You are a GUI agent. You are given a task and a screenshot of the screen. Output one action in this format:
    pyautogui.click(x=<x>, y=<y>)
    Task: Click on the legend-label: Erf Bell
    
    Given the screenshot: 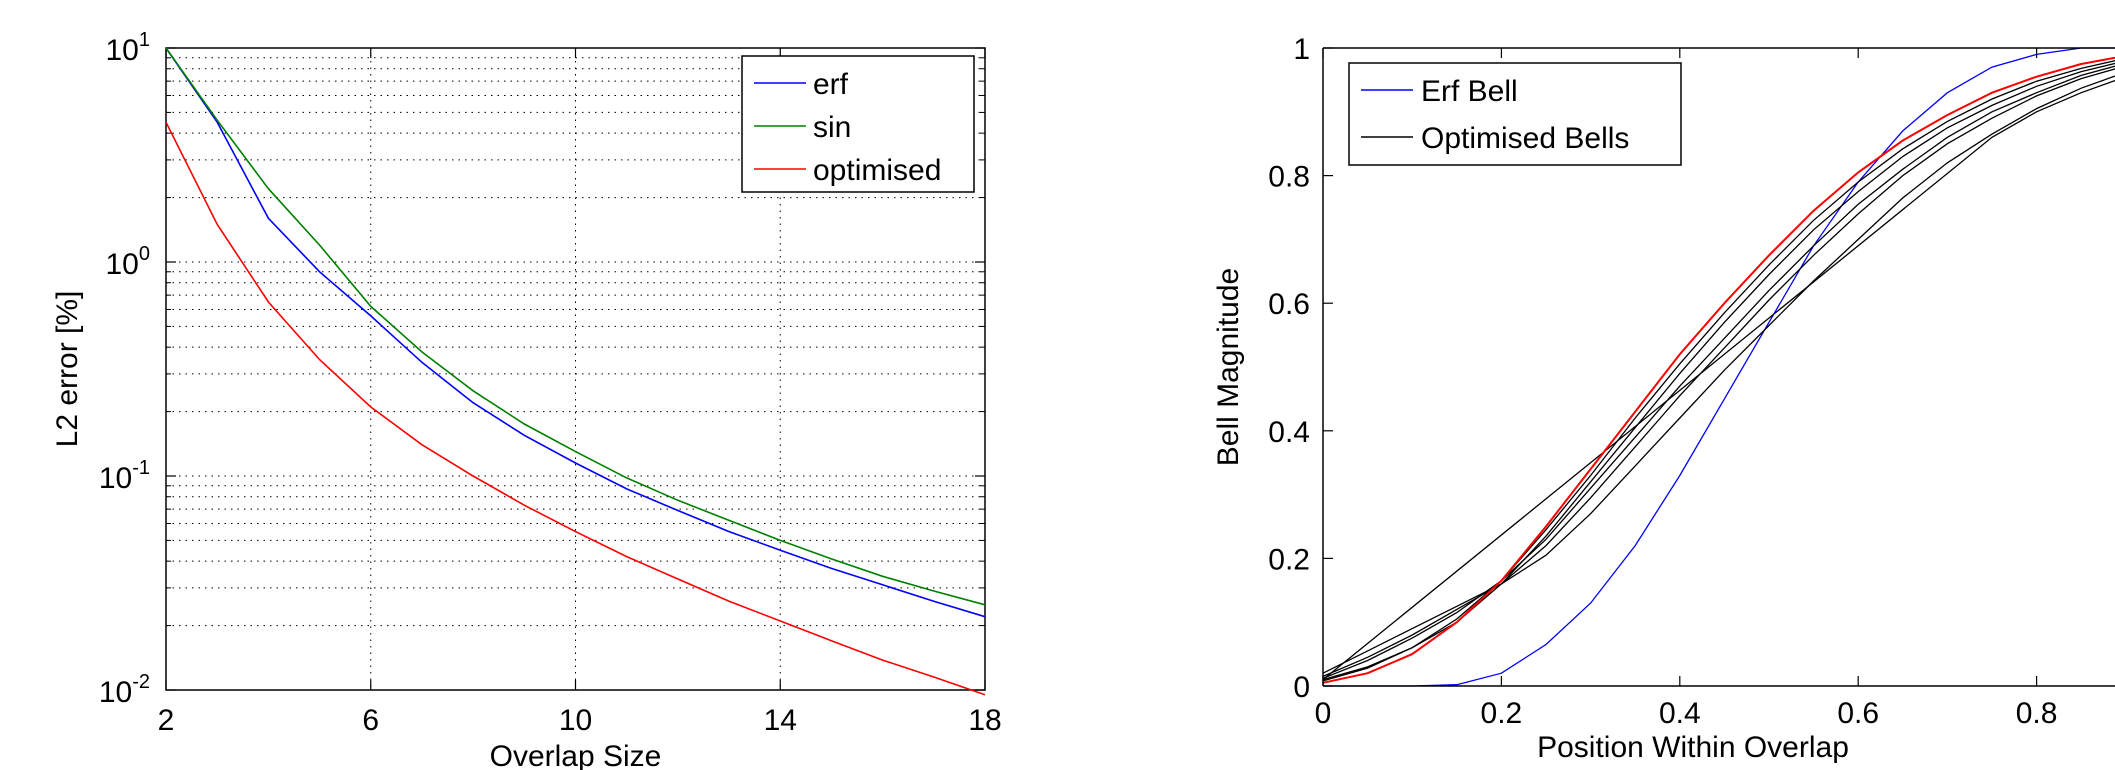 What is the action you would take?
    pyautogui.click(x=1469, y=91)
    